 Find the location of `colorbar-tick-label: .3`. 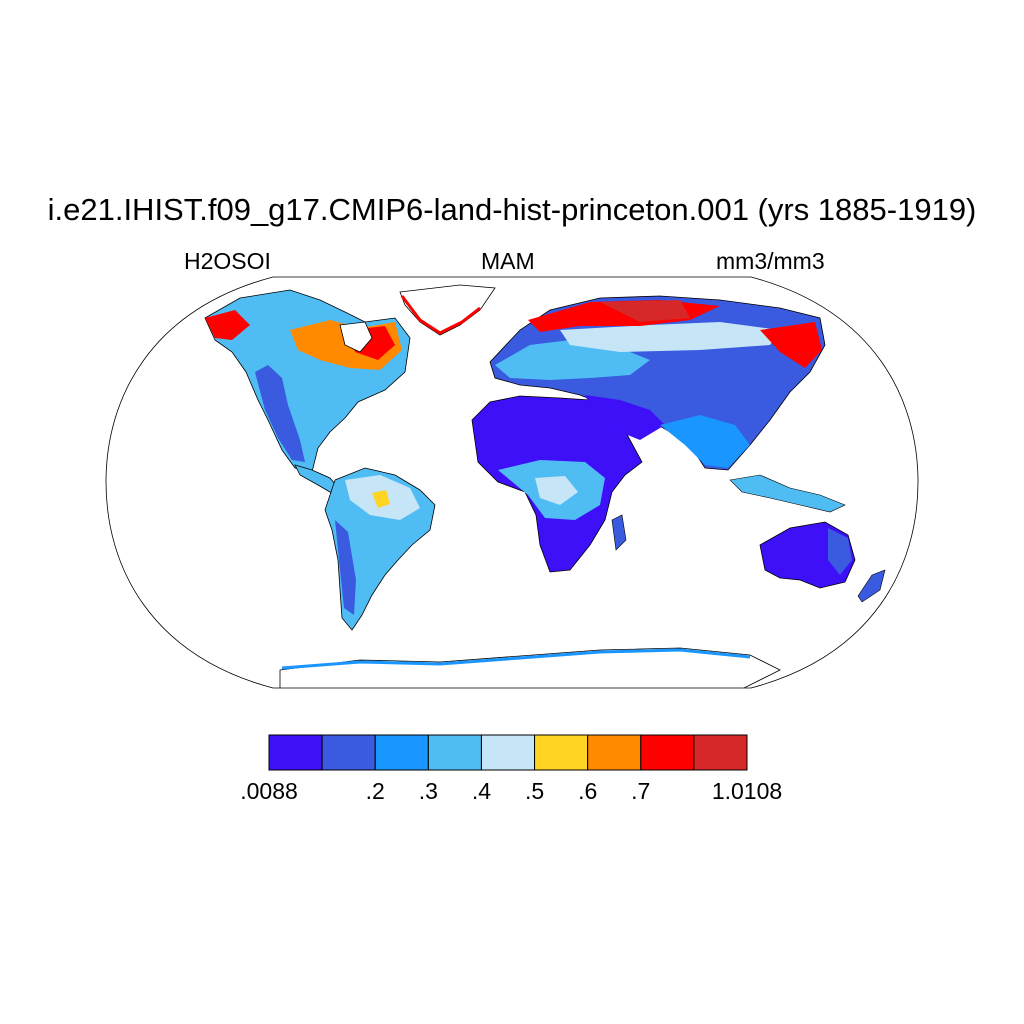

colorbar-tick-label: .3 is located at coordinates (428, 791).